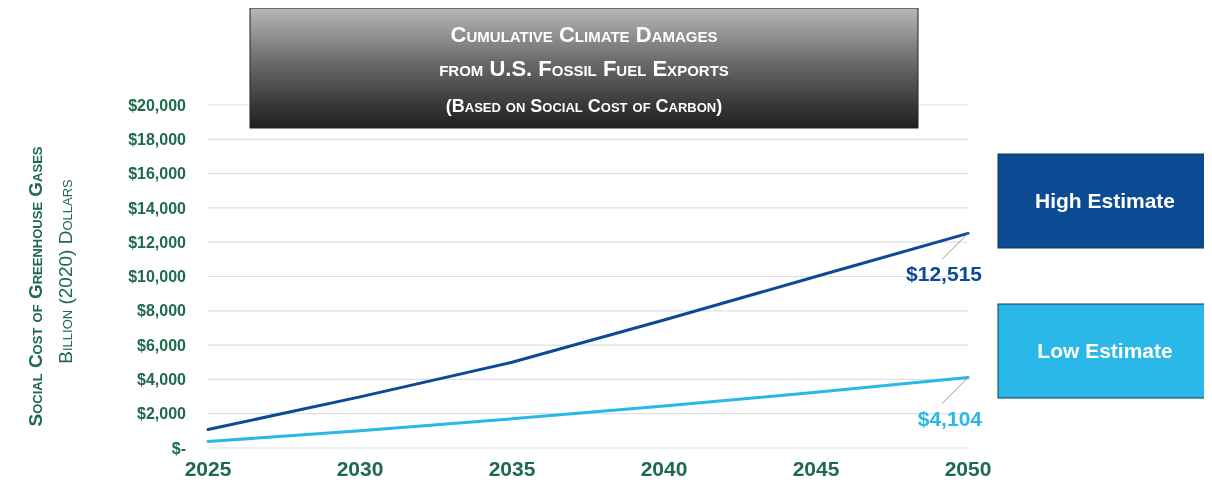 The width and height of the screenshot is (1212, 486). I want to click on y-tick-label: $18,000, so click(157, 139).